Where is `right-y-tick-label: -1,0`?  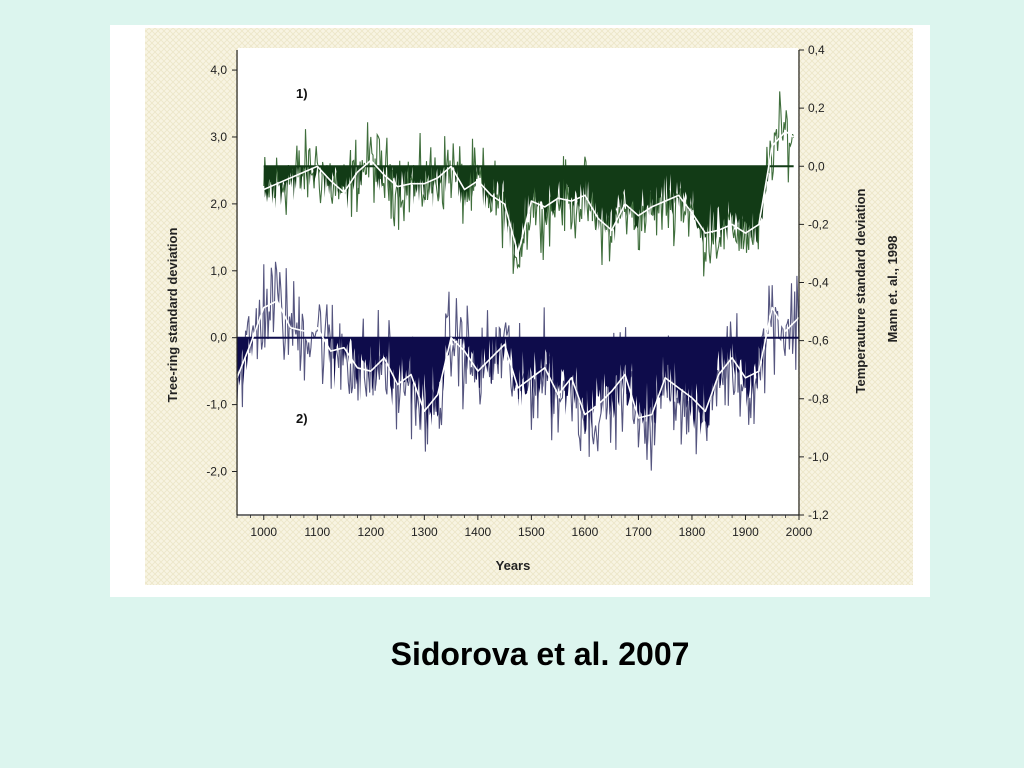 right-y-tick-label: -1,0 is located at coordinates (818, 457).